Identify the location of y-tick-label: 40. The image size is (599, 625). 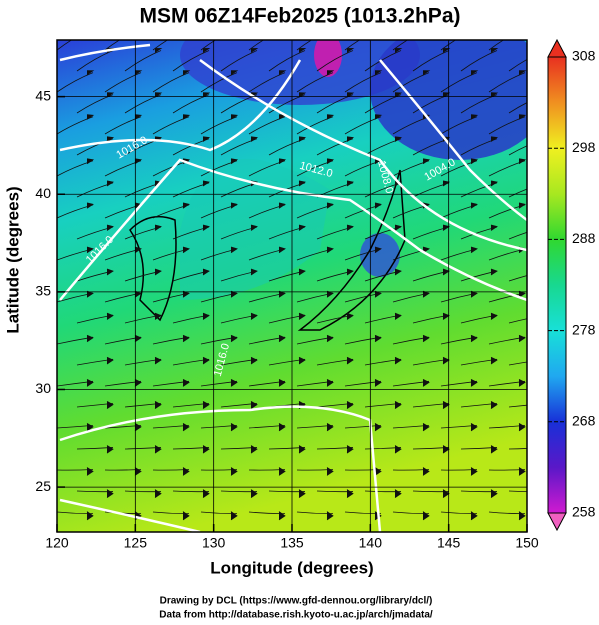
(43, 193).